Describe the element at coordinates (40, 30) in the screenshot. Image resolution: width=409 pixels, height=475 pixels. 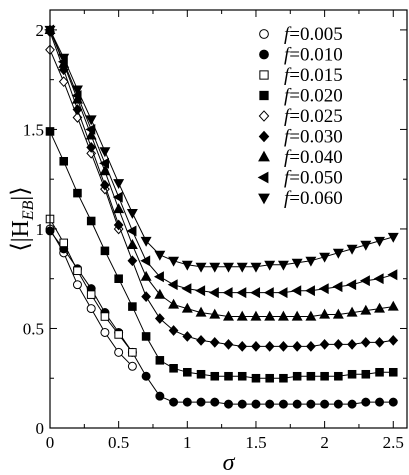
I see `y-tick-label: 2` at that location.